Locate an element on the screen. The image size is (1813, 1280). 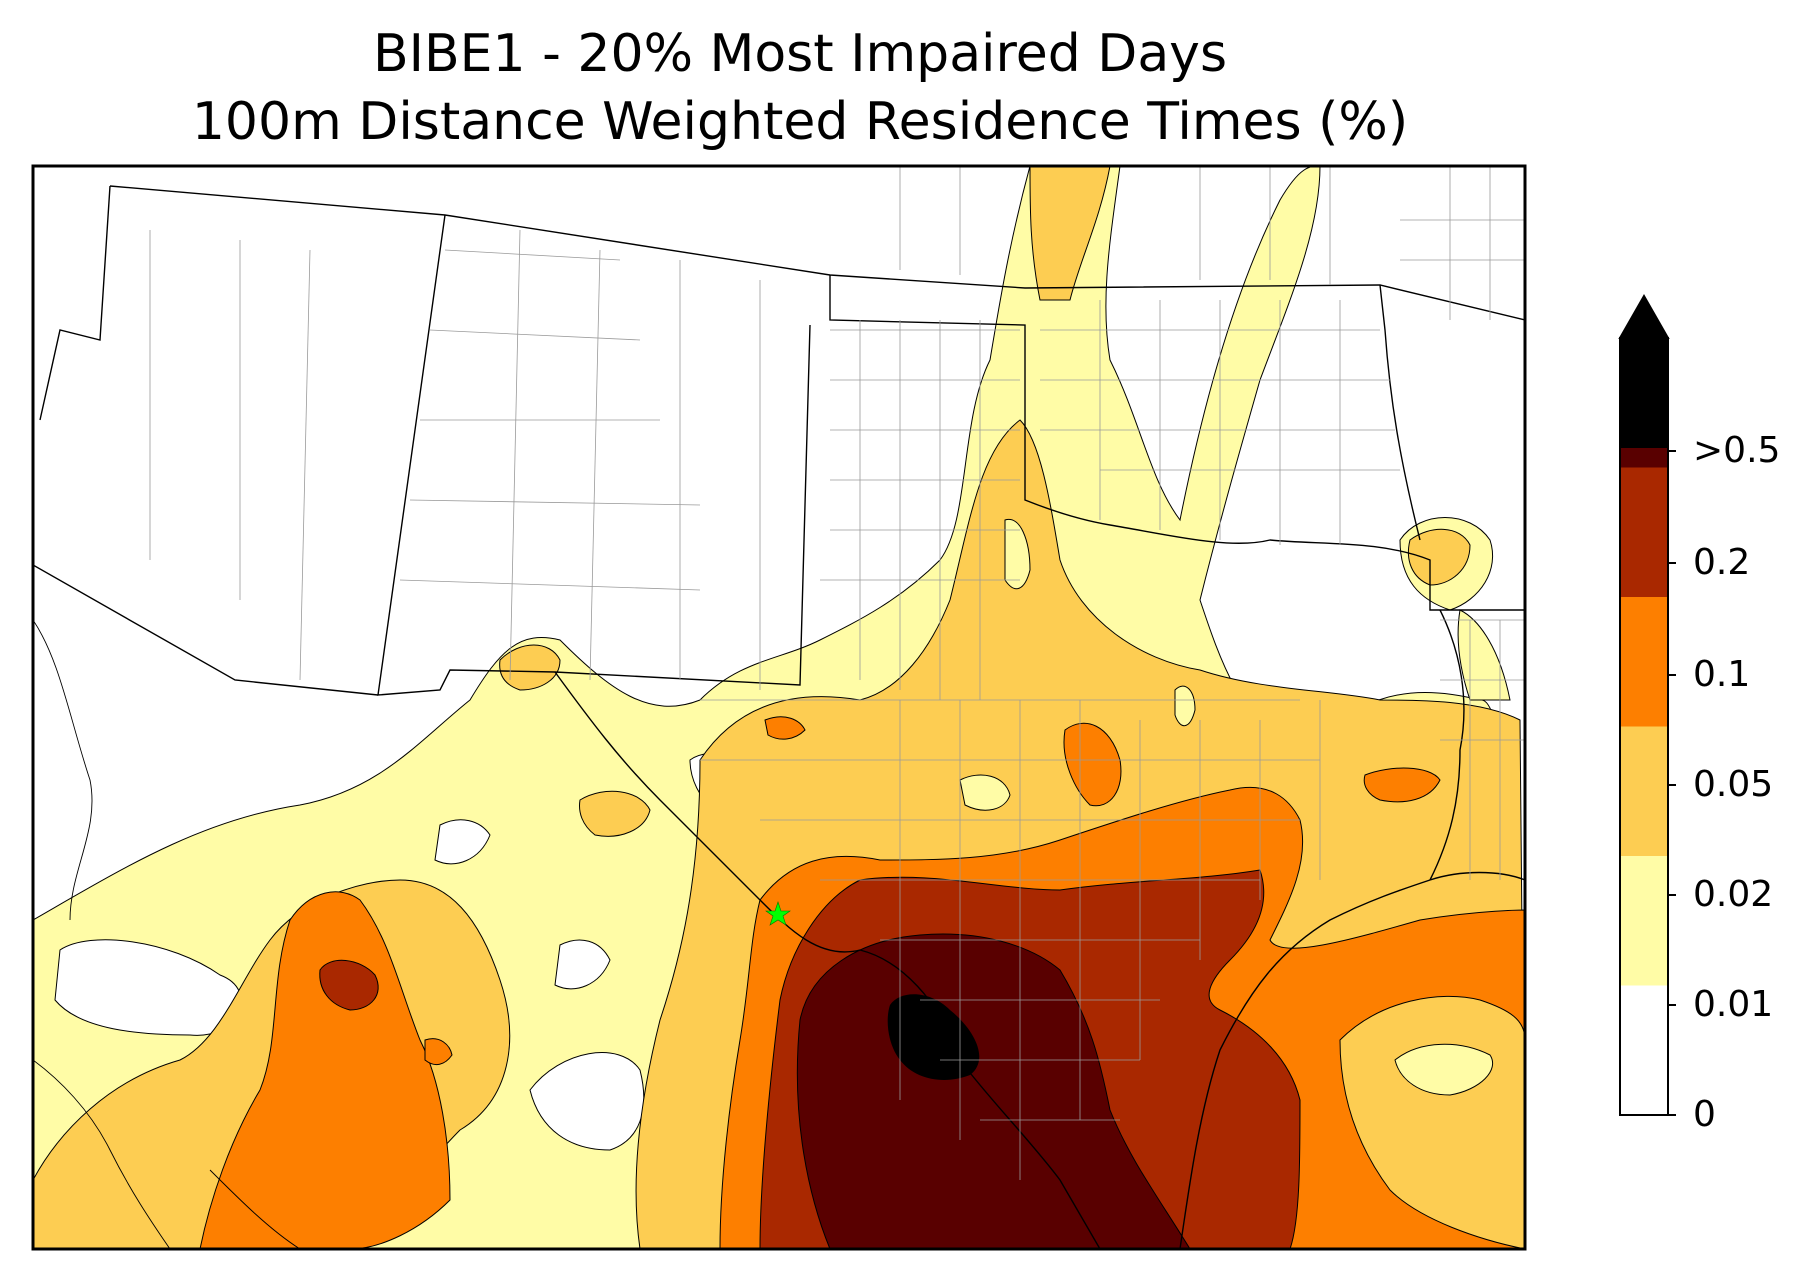
colorbar-tick-label: 0.2 is located at coordinates (1722, 562).